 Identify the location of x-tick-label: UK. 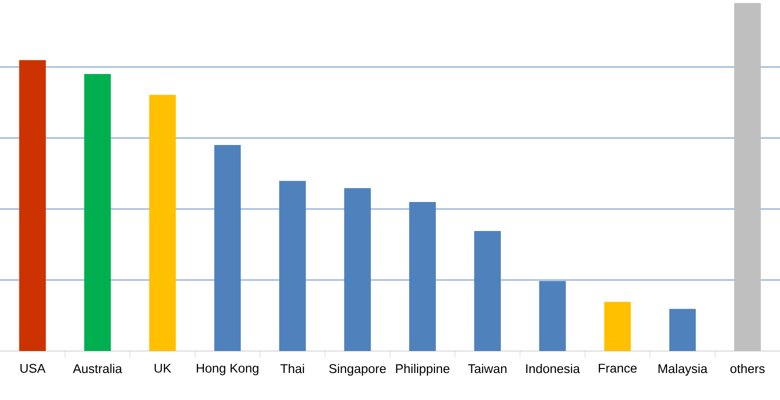
(163, 368).